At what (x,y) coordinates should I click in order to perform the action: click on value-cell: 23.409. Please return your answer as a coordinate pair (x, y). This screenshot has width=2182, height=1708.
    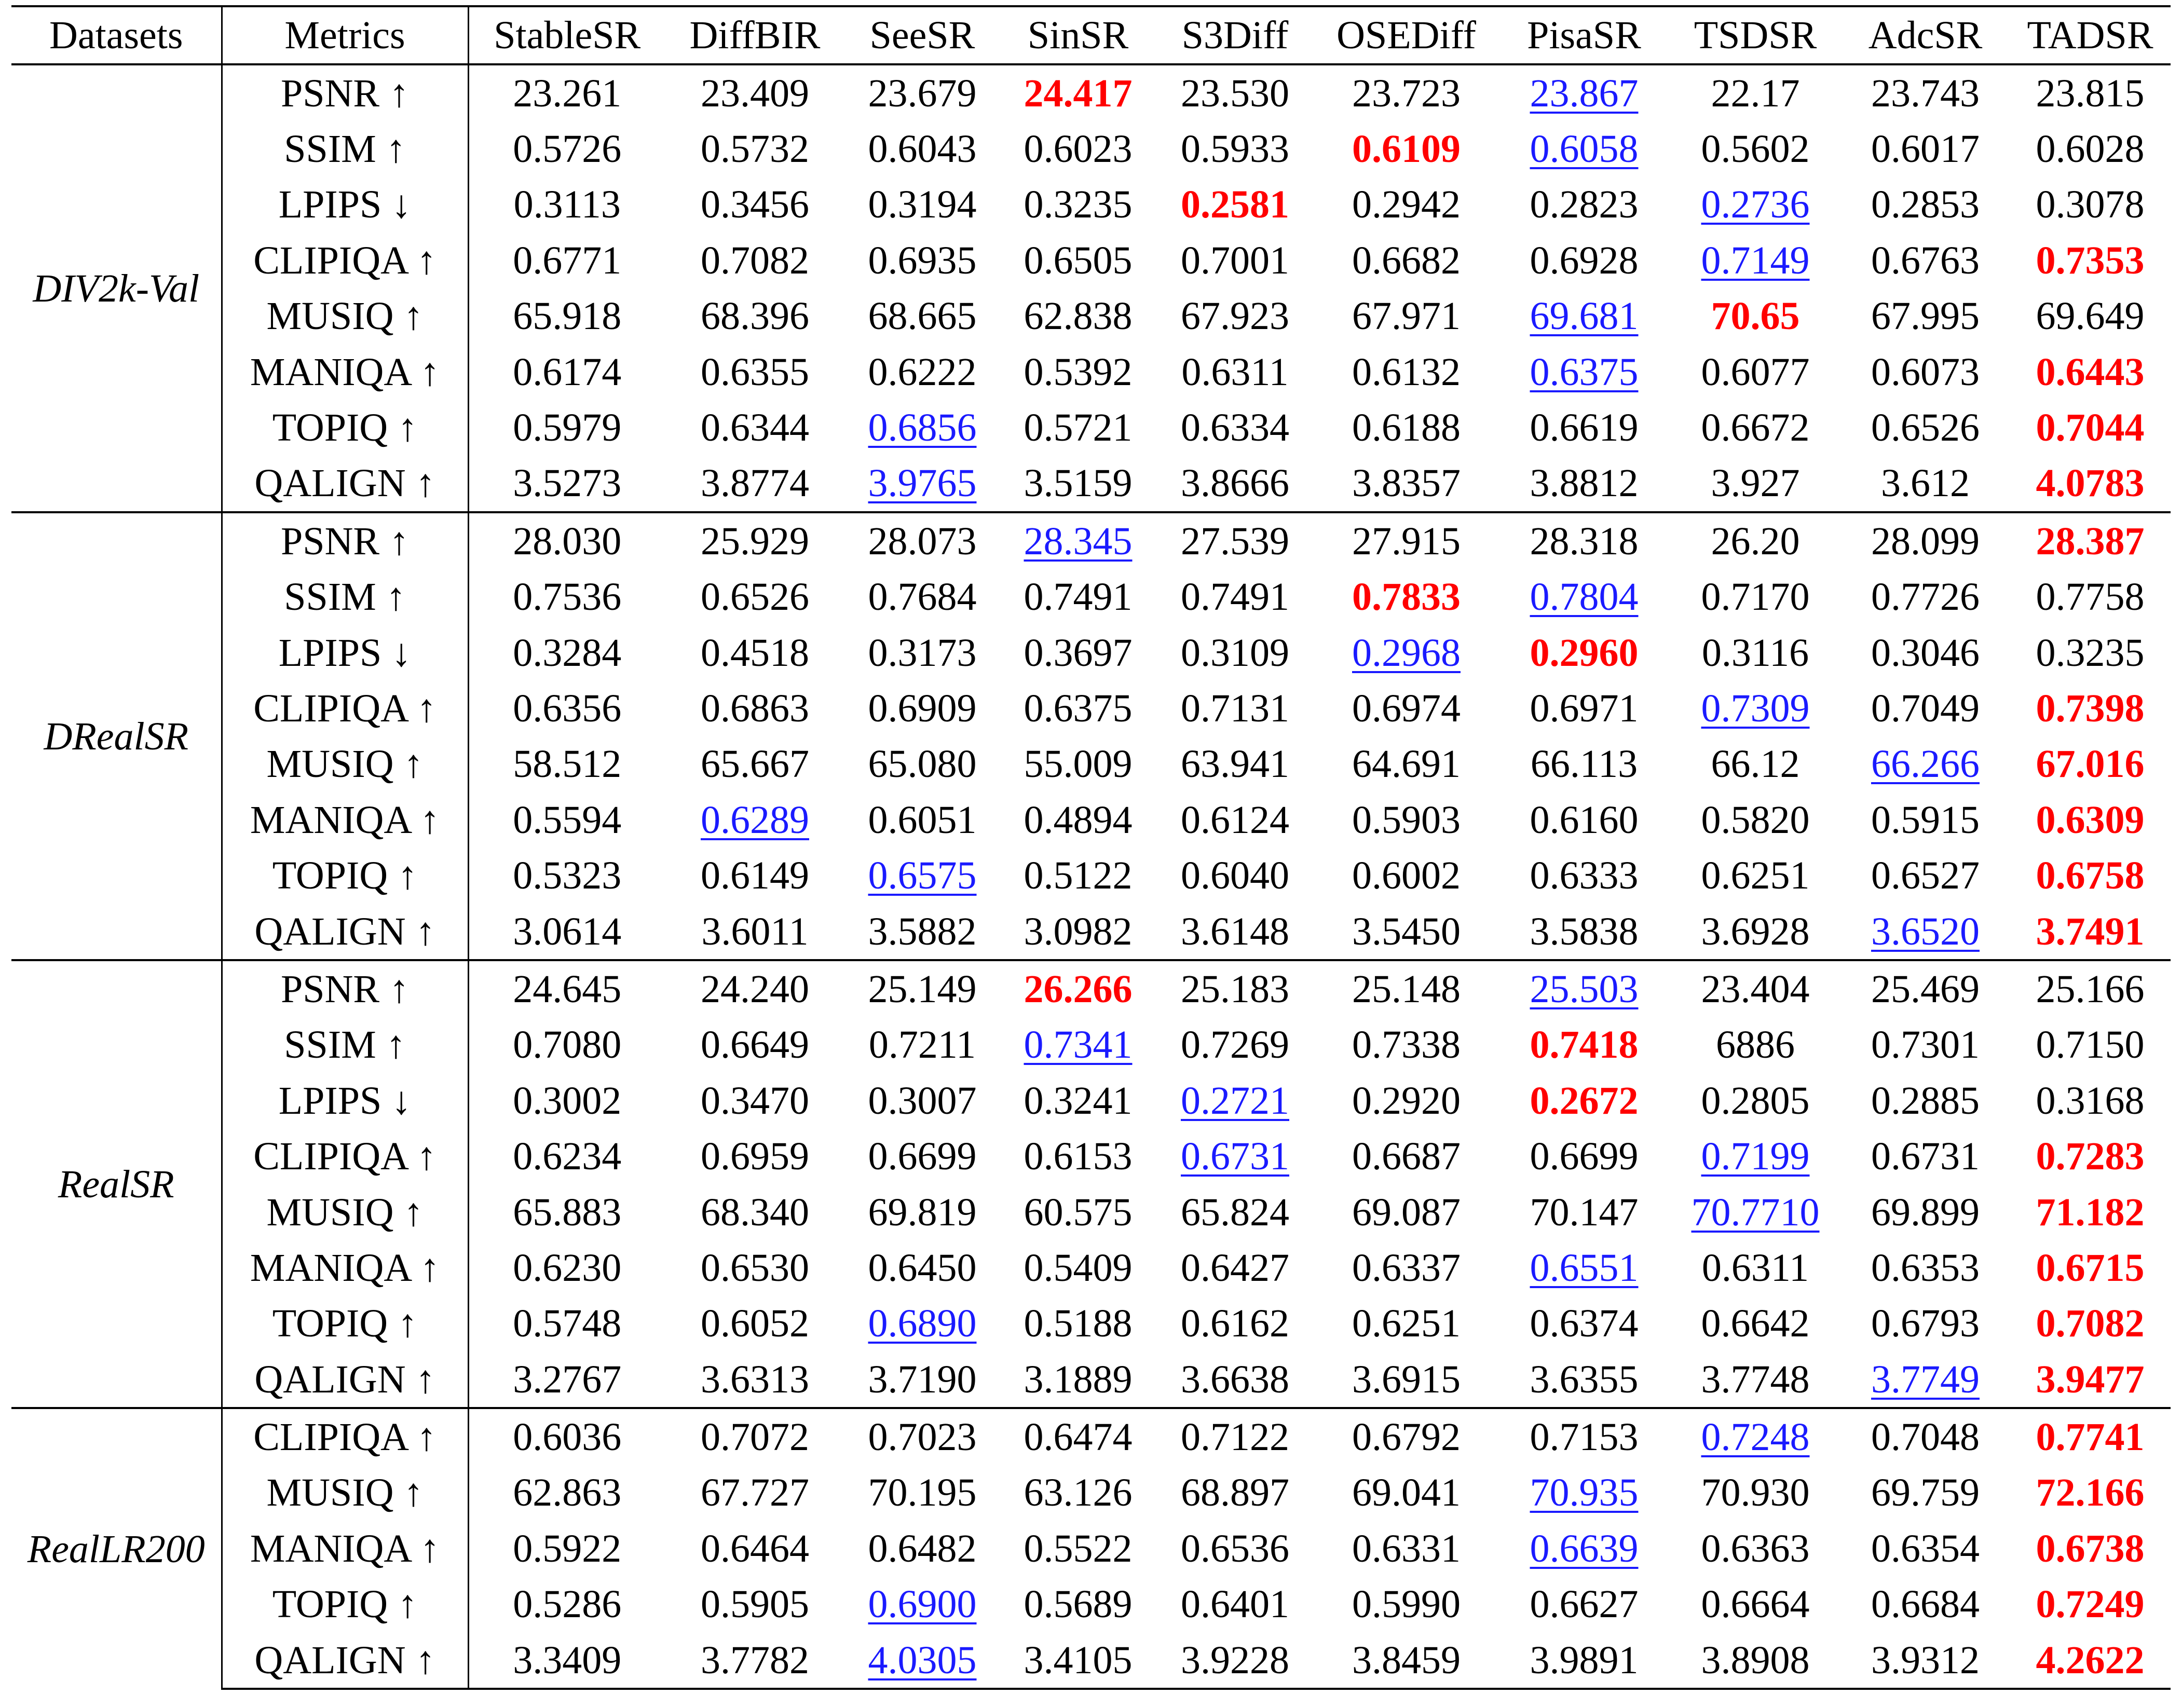
    Looking at the image, I should click on (754, 92).